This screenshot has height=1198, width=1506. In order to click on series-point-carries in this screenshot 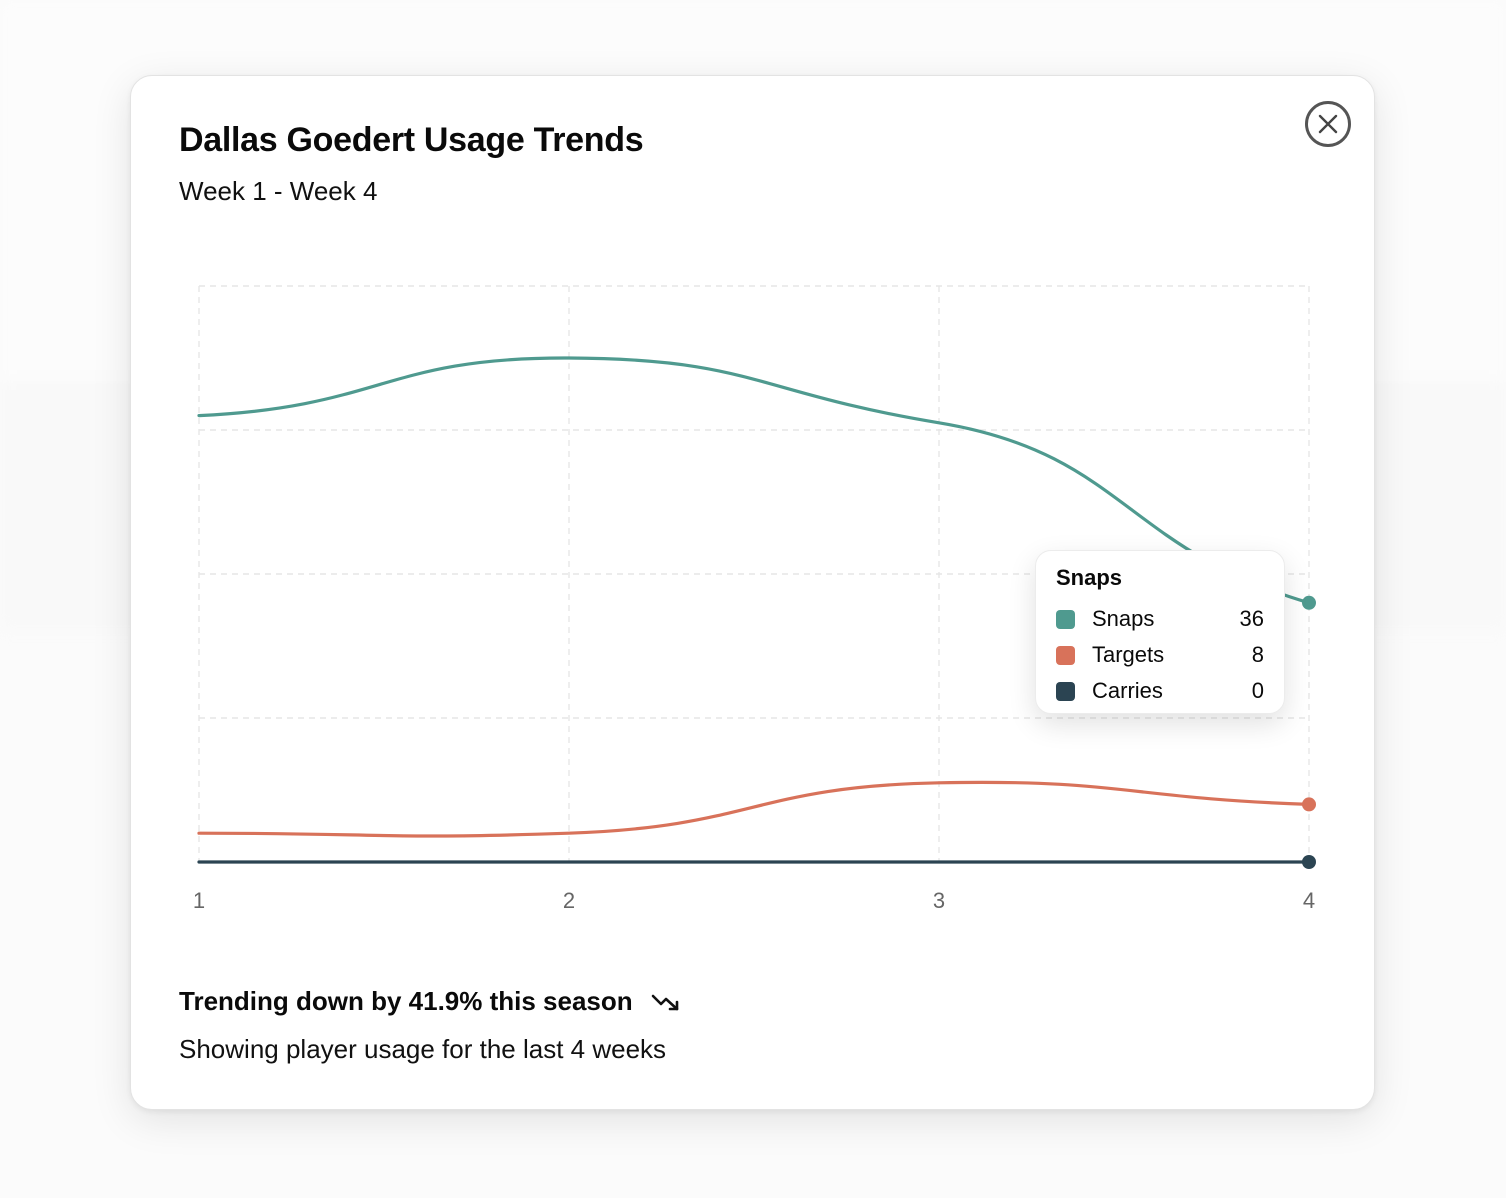, I will do `click(1309, 862)`.